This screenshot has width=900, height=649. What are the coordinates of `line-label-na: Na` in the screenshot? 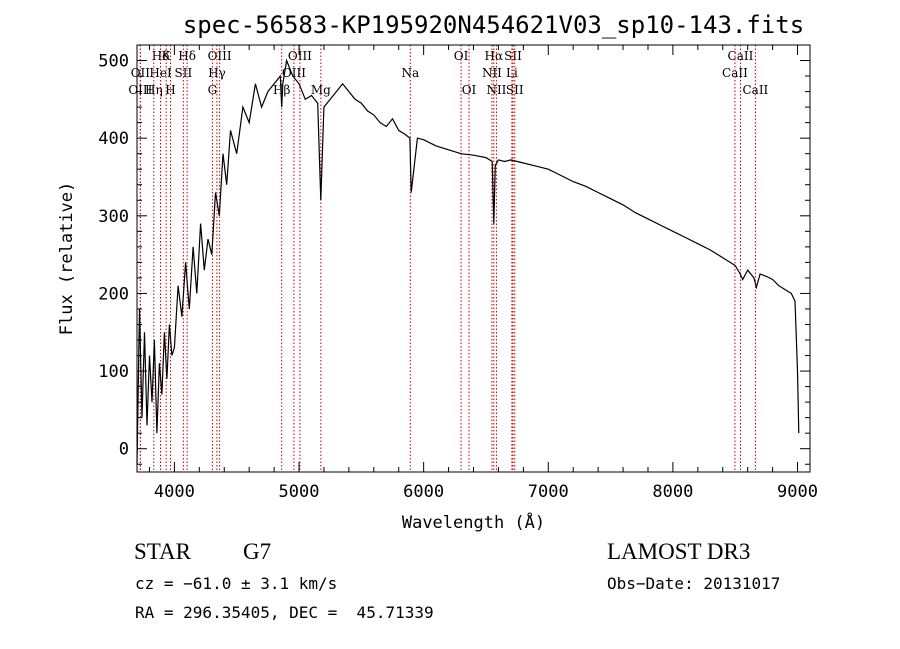 It's located at (410, 73).